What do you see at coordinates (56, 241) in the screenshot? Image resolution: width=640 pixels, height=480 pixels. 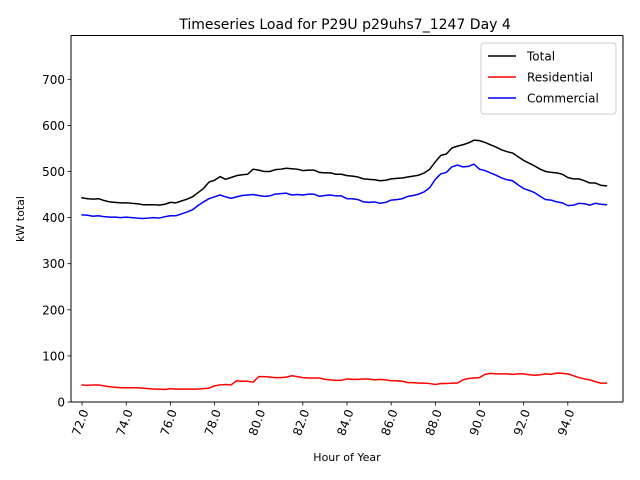 I see `y-axis: 0 100 200 300 400 500 600 700` at bounding box center [56, 241].